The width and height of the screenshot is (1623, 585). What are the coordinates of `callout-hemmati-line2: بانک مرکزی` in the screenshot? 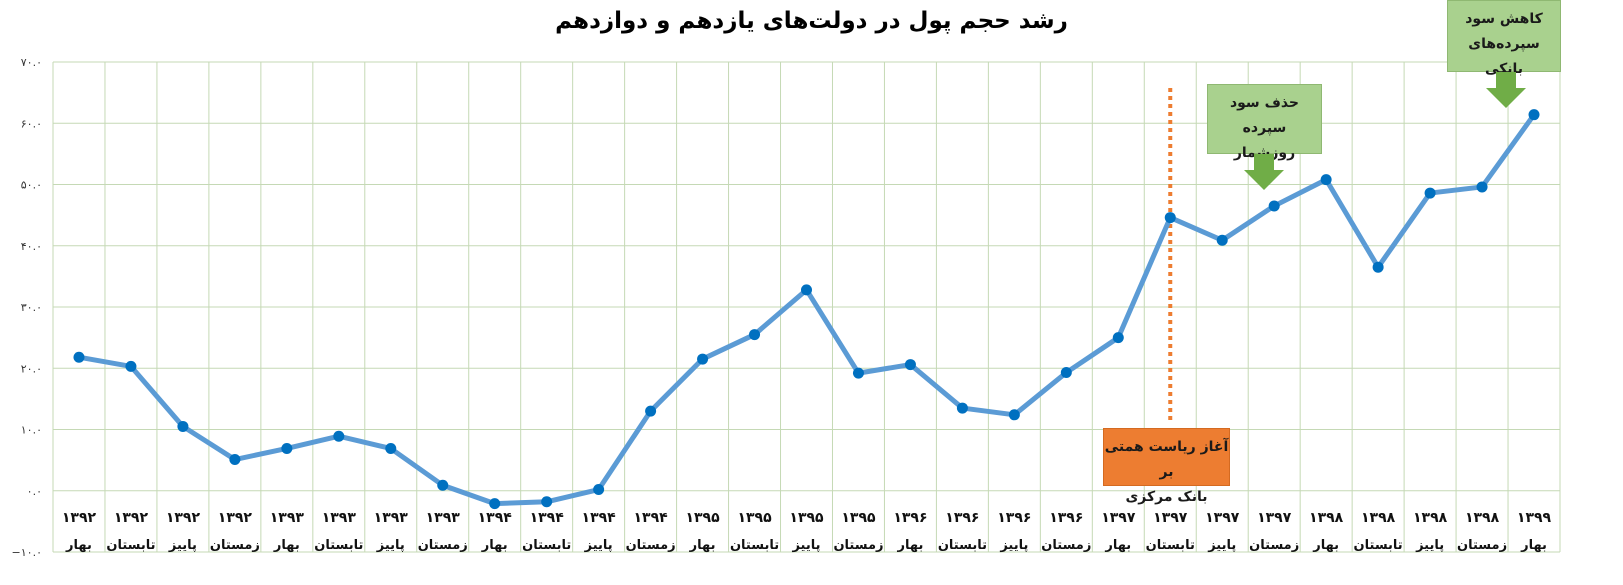 It's located at (1166, 497).